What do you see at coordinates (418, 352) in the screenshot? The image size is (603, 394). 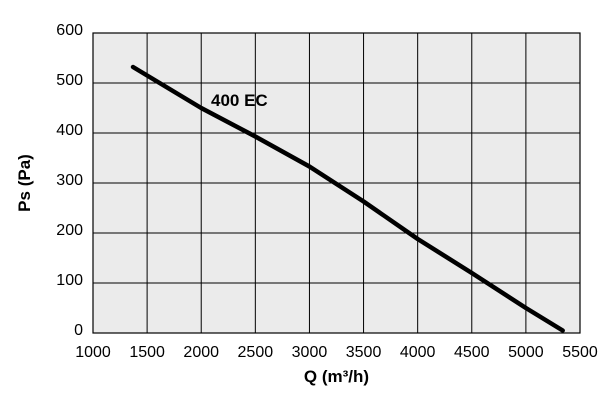 I see `x-tick-label-4000: 4000` at bounding box center [418, 352].